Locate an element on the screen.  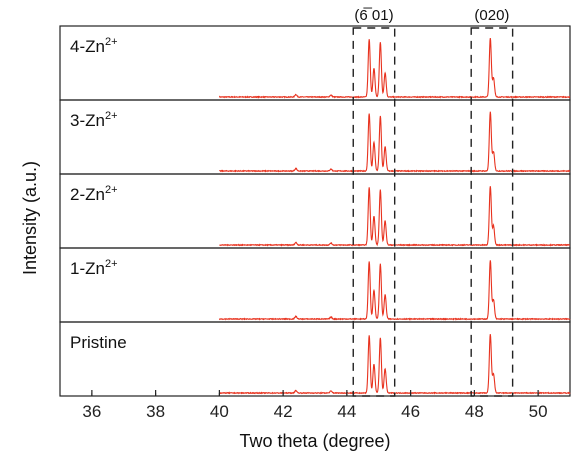
panel-label: 1-Zn2+ is located at coordinates (94, 268).